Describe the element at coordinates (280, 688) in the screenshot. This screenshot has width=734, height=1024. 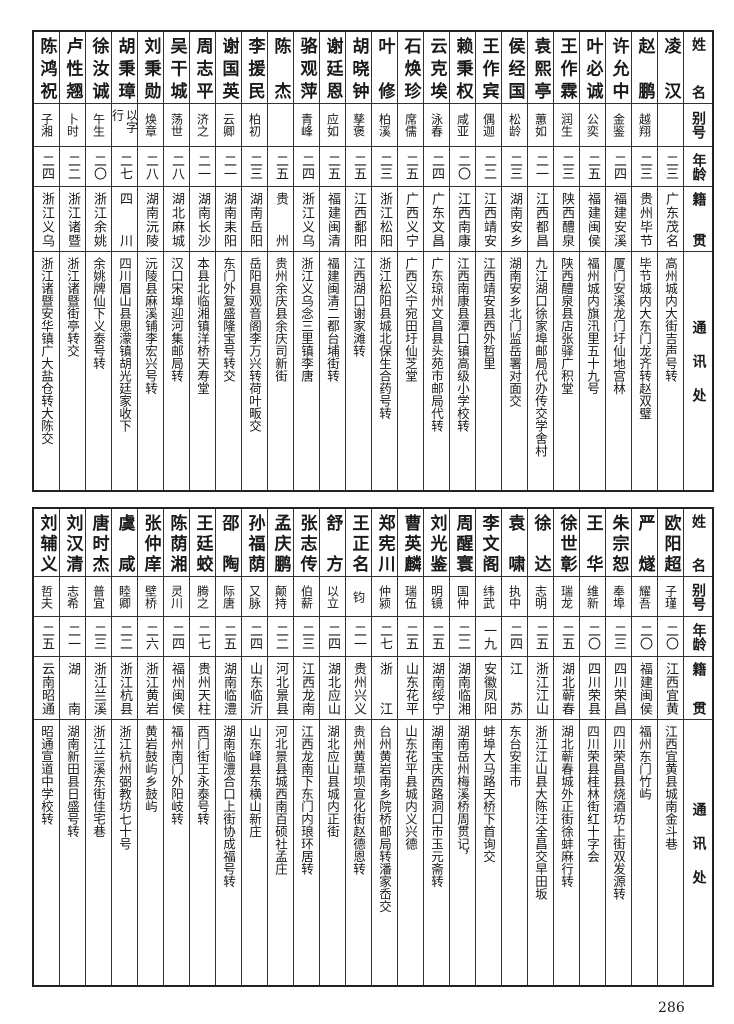
I see `cell-native-text: 河北景县` at that location.